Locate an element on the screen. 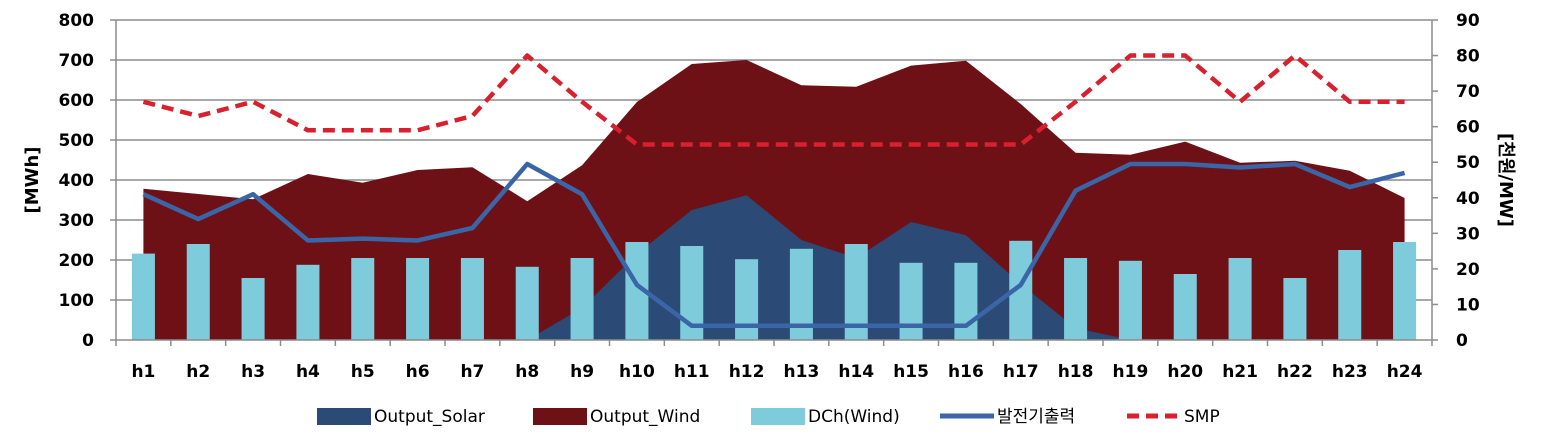 Image resolution: width=1542 pixels, height=448 pixels. y-right-tick-label: 60 is located at coordinates (1468, 128).